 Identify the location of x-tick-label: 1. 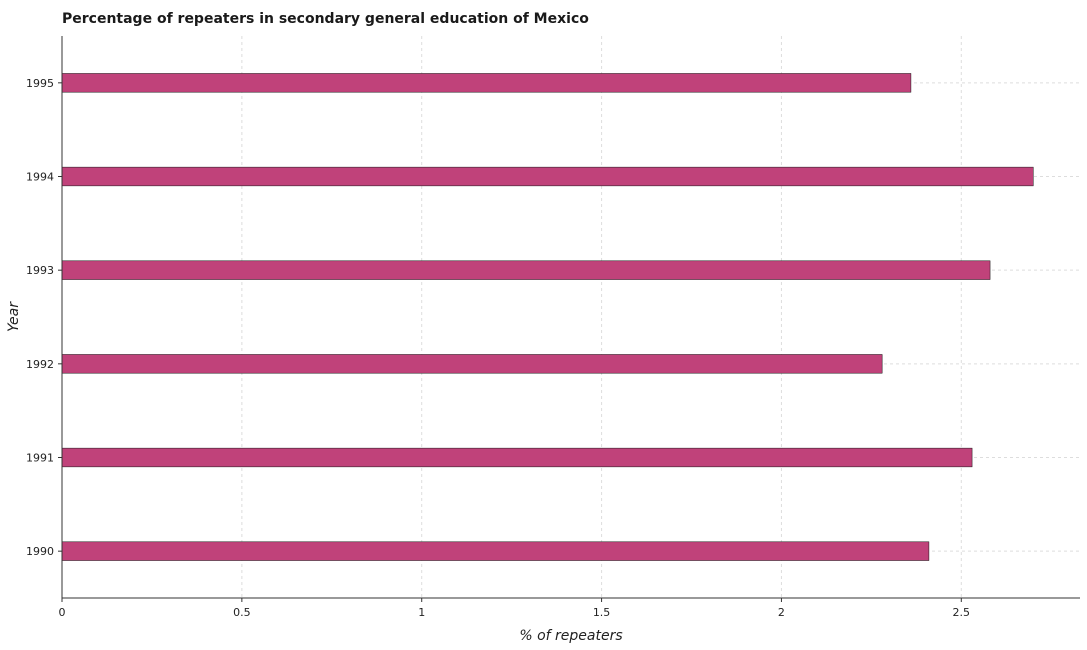
(421, 612).